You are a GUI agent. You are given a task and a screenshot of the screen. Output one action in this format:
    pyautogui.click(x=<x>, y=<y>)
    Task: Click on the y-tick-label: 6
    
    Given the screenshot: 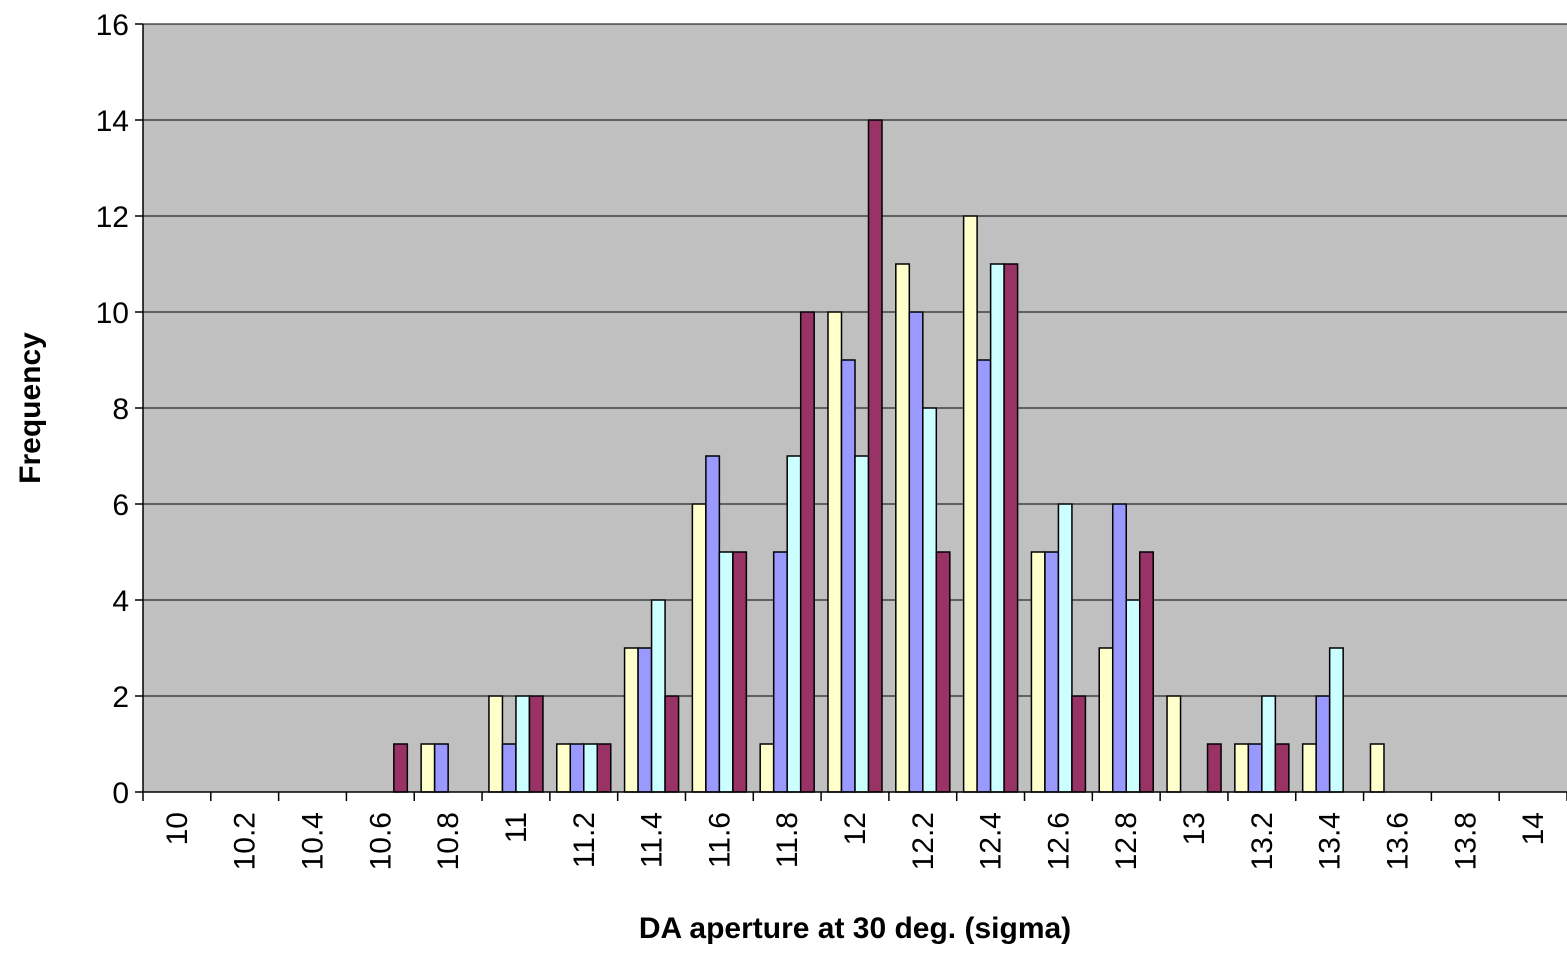 What is the action you would take?
    pyautogui.click(x=120, y=505)
    